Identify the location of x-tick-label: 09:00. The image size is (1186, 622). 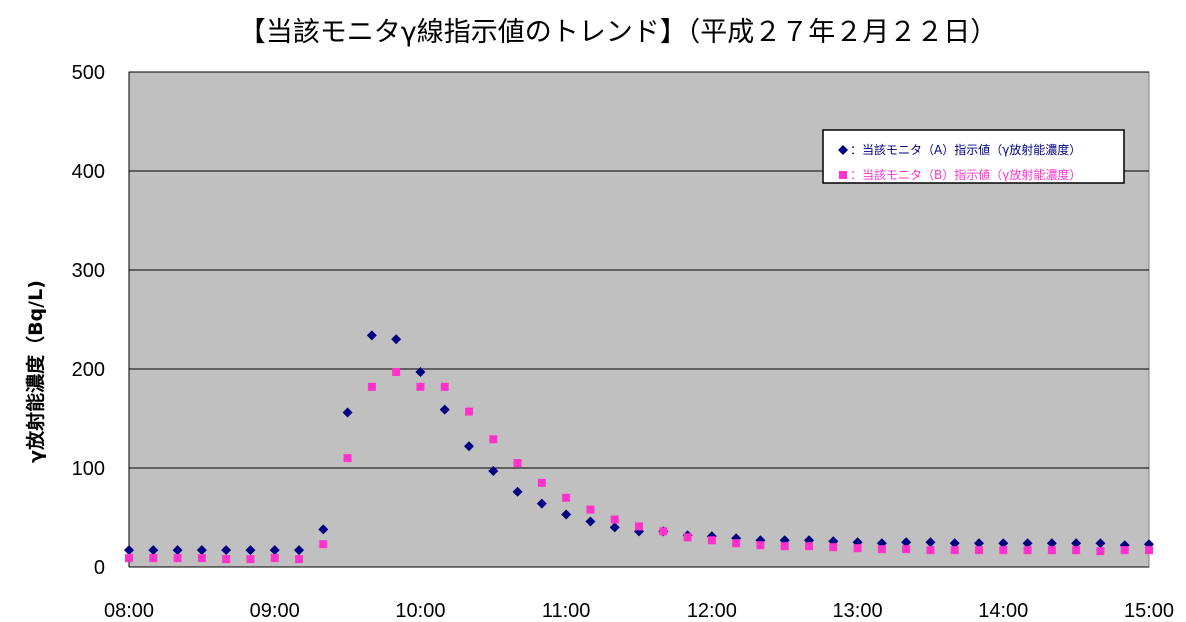
(275, 611).